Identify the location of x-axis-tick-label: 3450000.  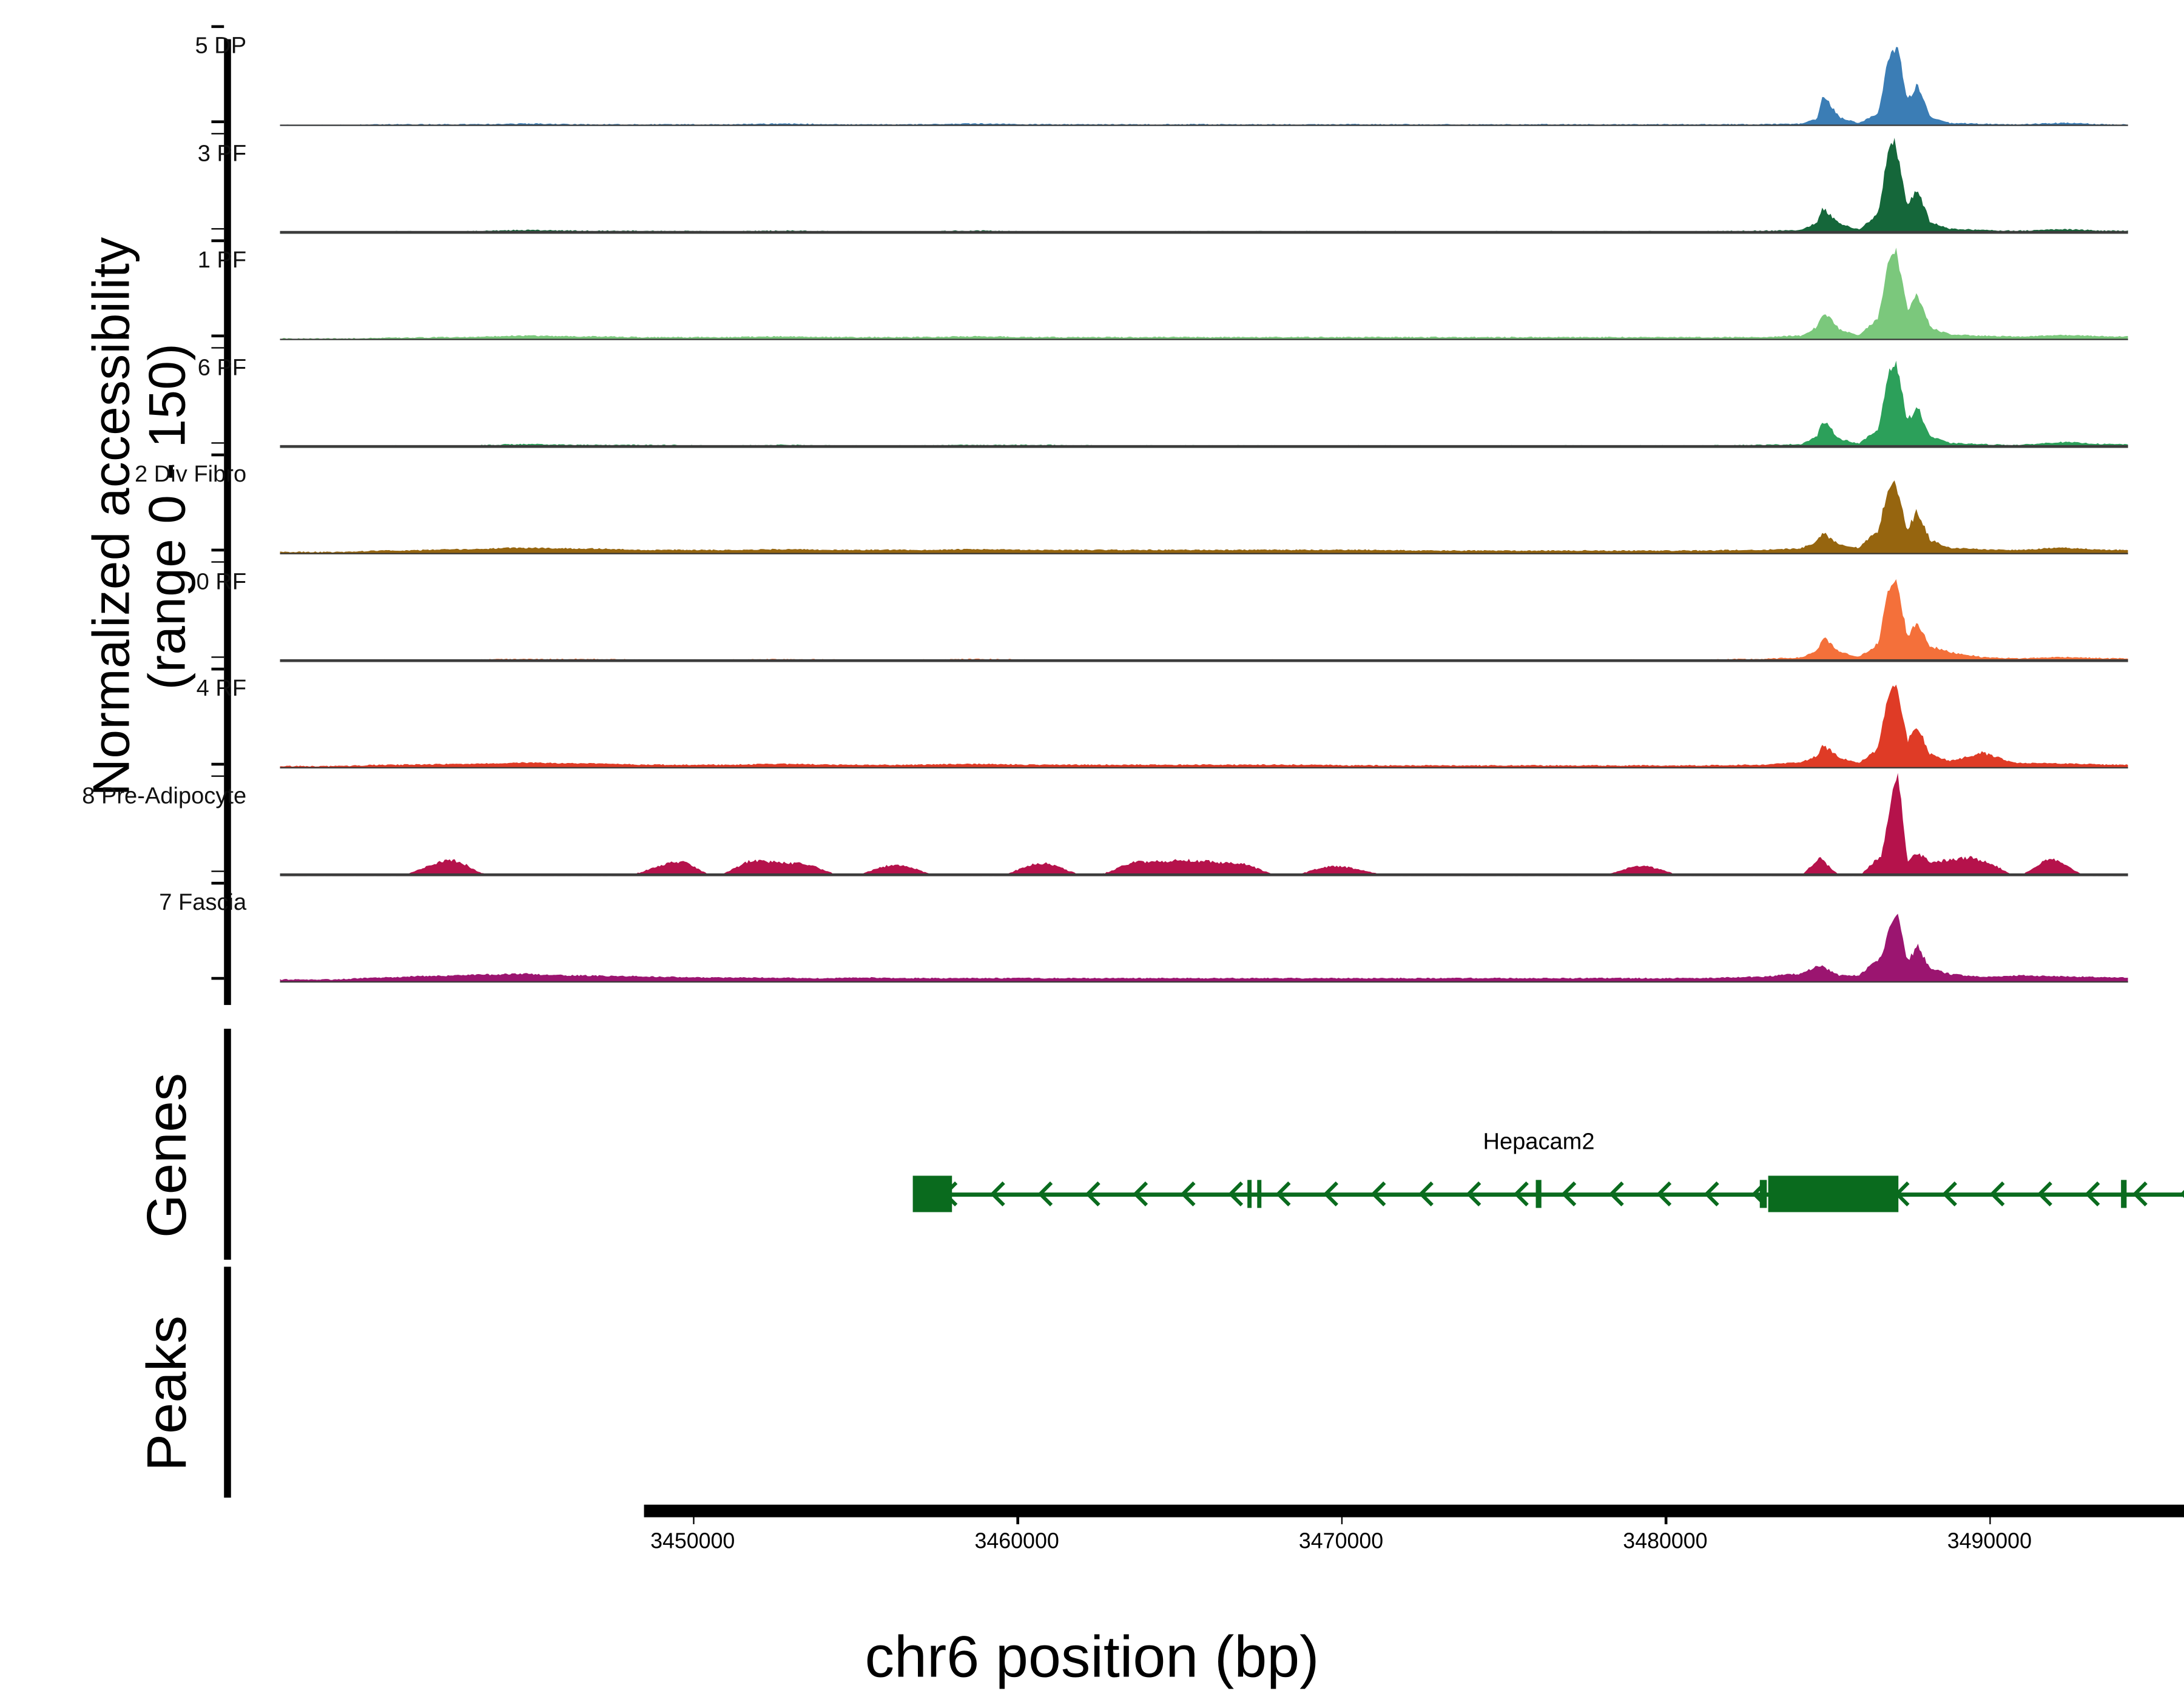
(692, 1542).